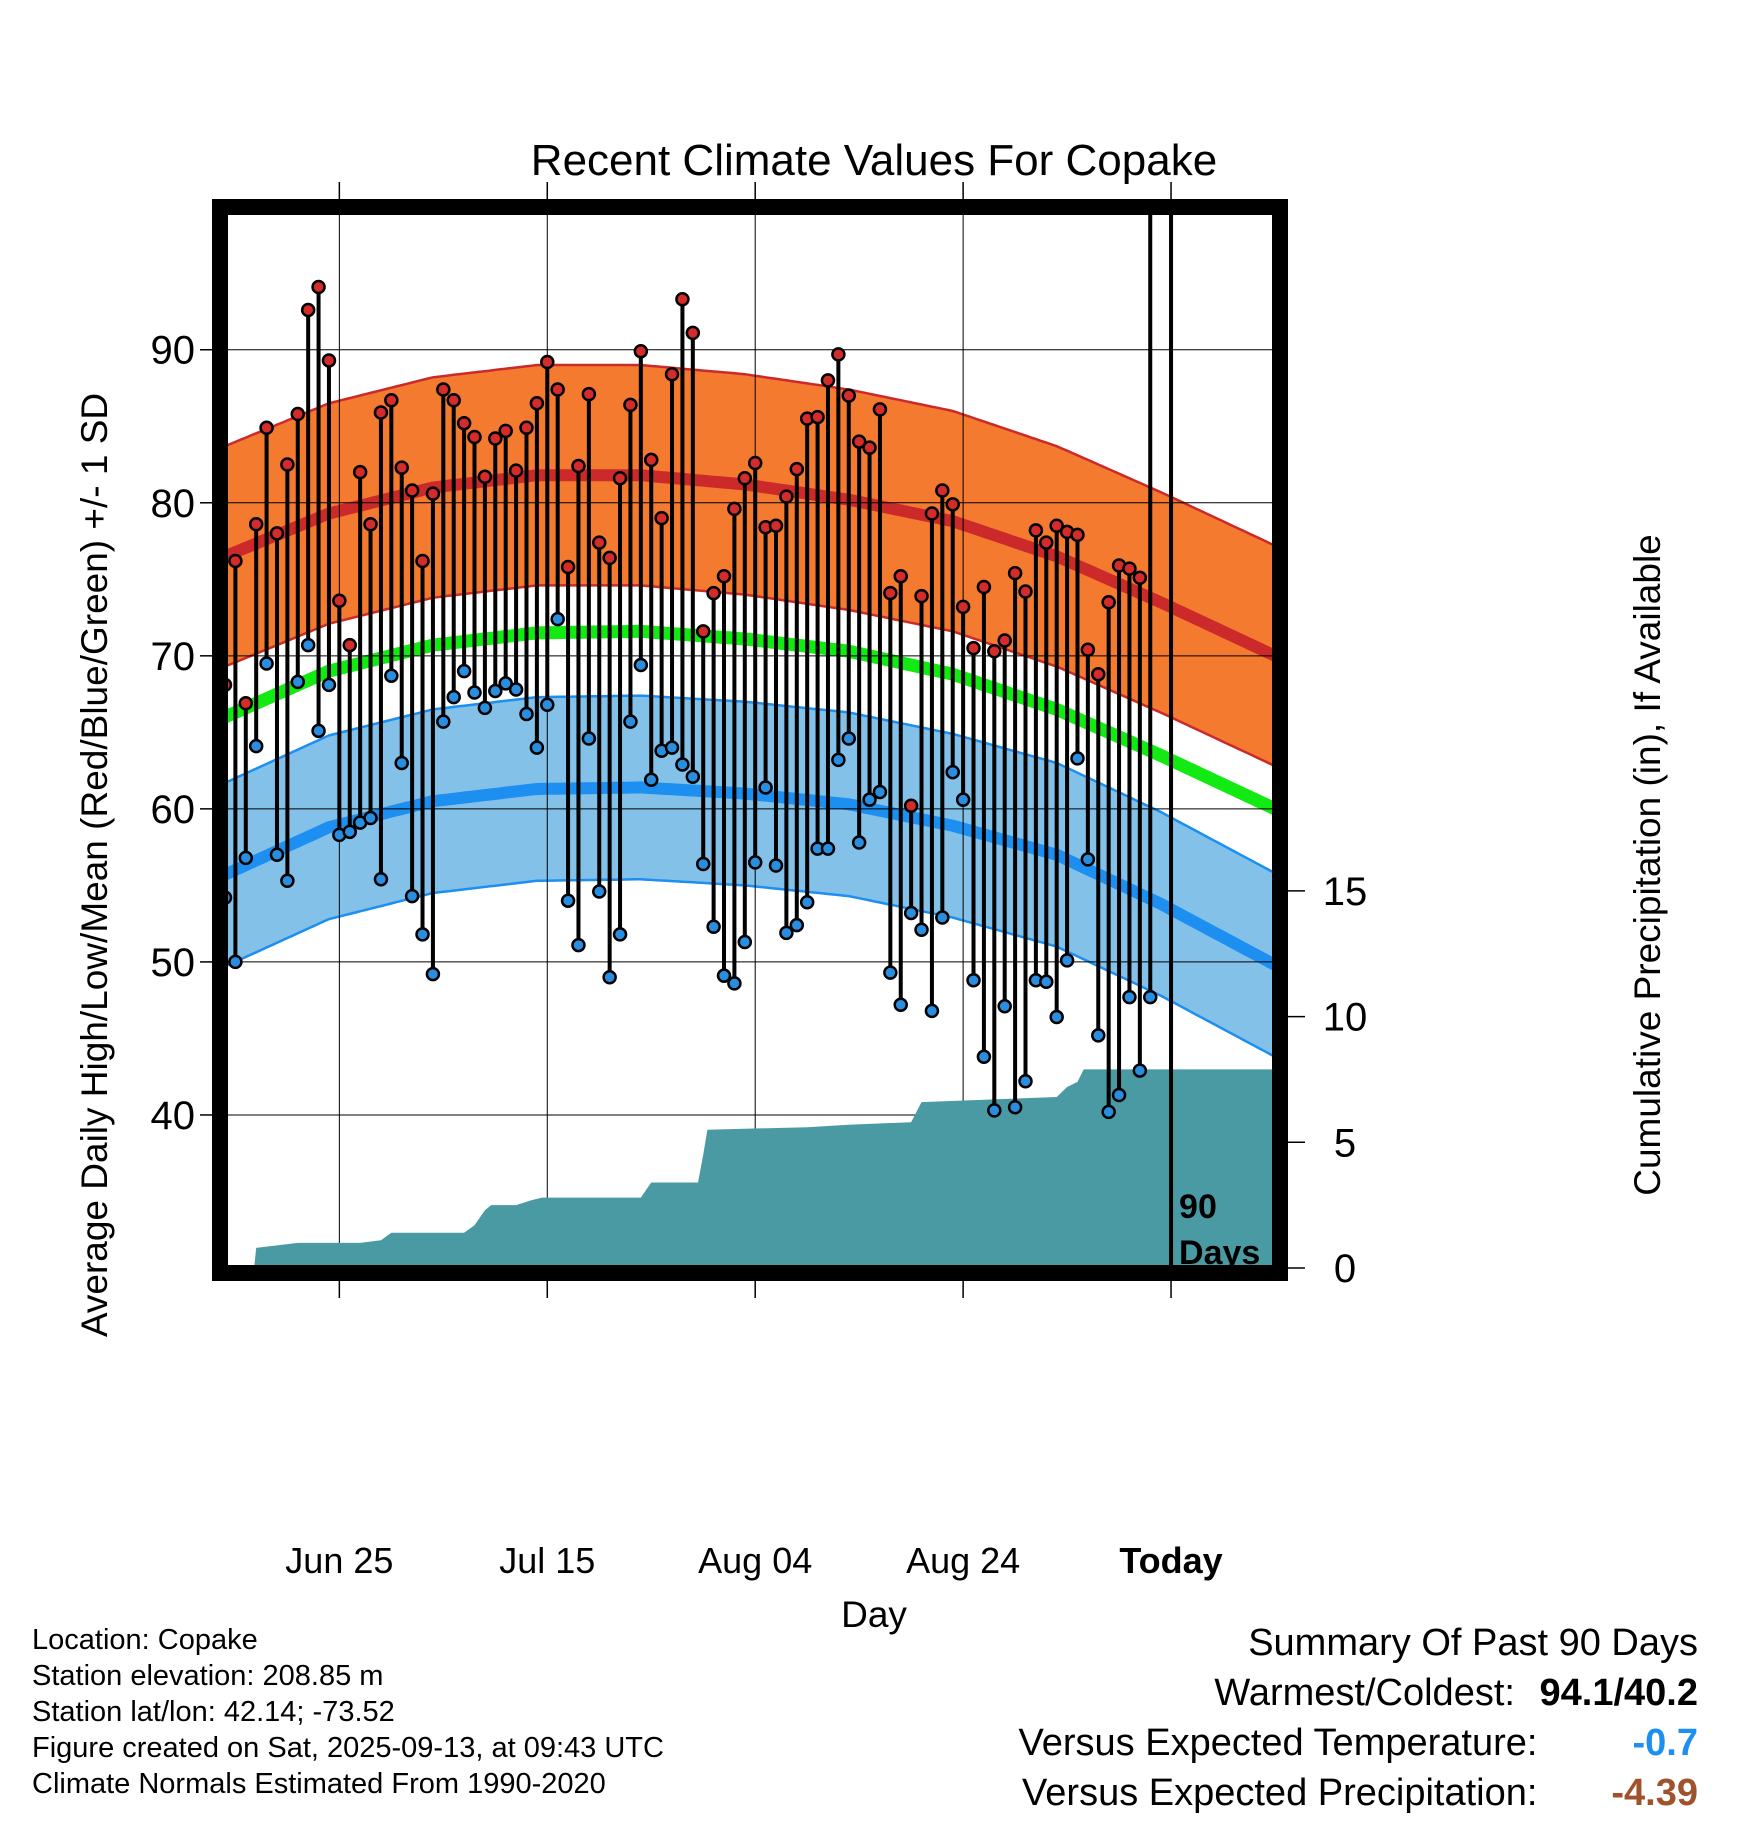 The image size is (1748, 1828). Describe the element at coordinates (1345, 1143) in the screenshot. I see `y2-tick-label: 5` at that location.